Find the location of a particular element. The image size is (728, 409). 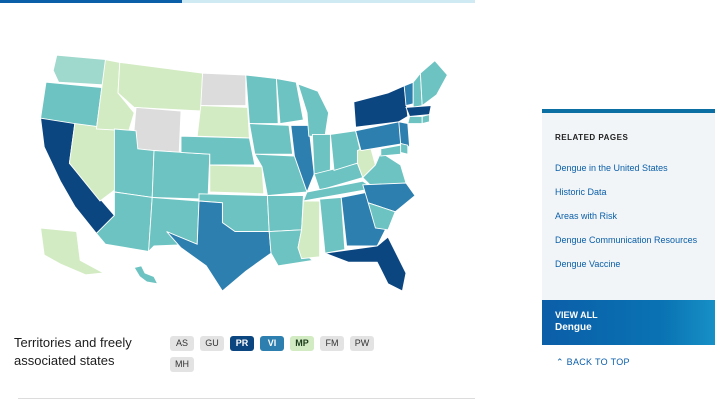

state-il is located at coordinates (302, 159).